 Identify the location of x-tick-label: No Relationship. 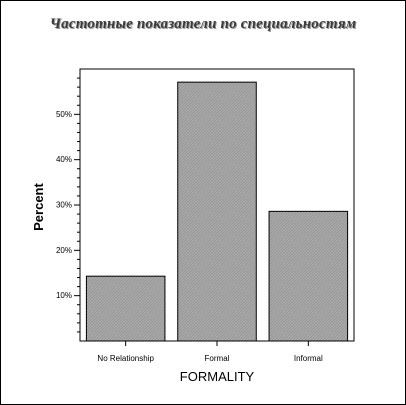
(125, 358).